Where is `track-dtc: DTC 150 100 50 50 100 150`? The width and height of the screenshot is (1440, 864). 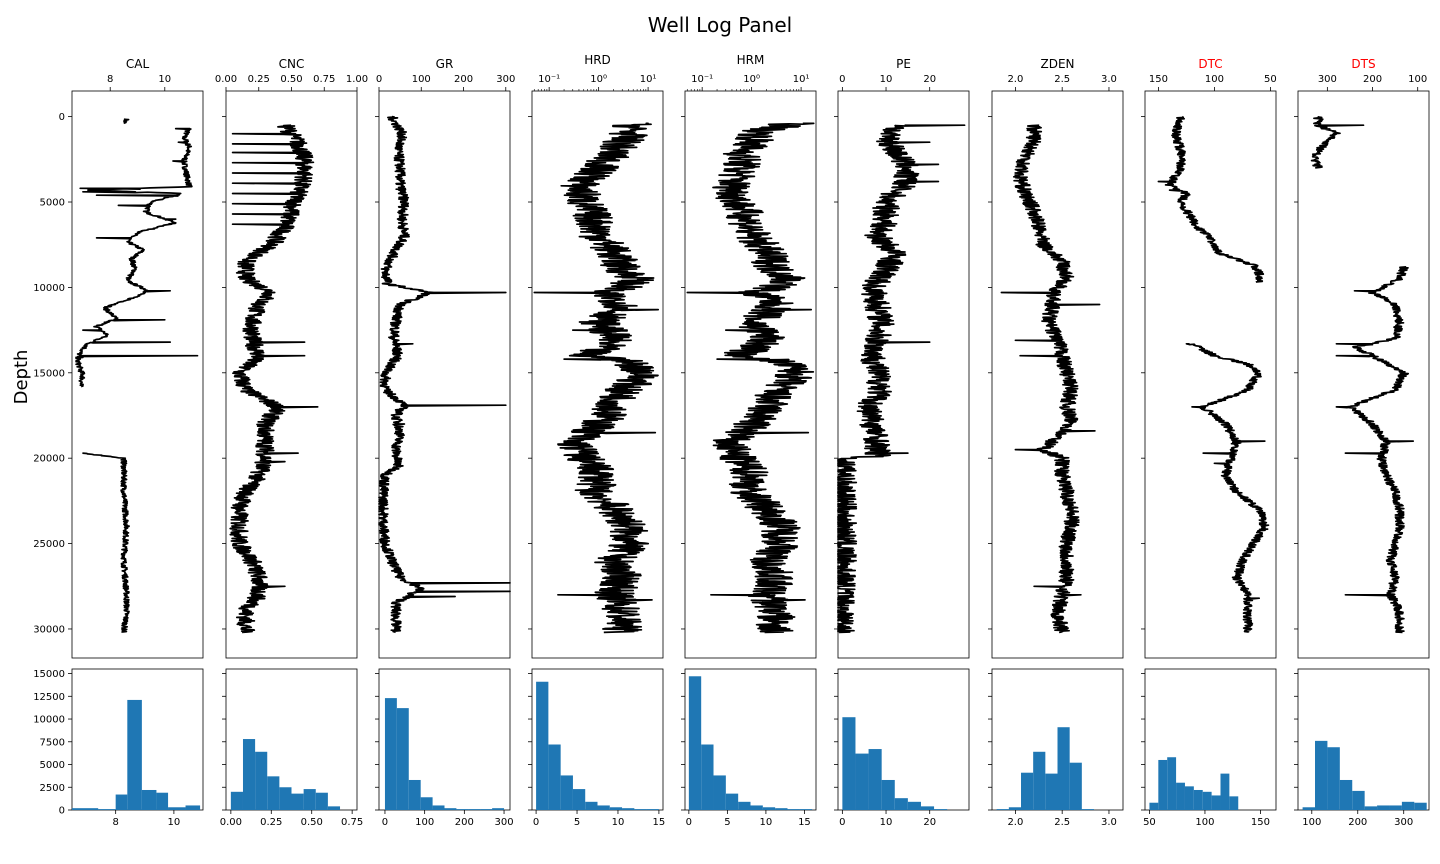
track-dtc: DTC 150 100 50 50 100 150 is located at coordinates (1209, 442).